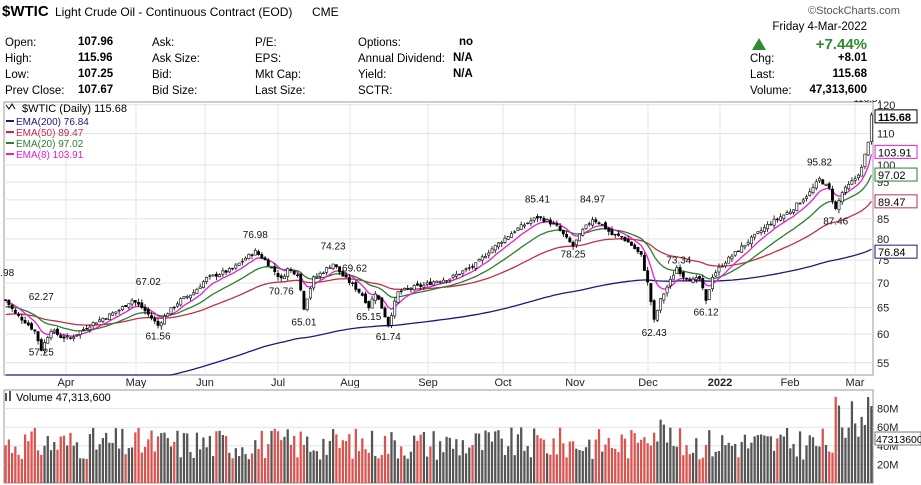 The width and height of the screenshot is (921, 485). Describe the element at coordinates (18, 59) in the screenshot. I see `high-label: High:` at that location.